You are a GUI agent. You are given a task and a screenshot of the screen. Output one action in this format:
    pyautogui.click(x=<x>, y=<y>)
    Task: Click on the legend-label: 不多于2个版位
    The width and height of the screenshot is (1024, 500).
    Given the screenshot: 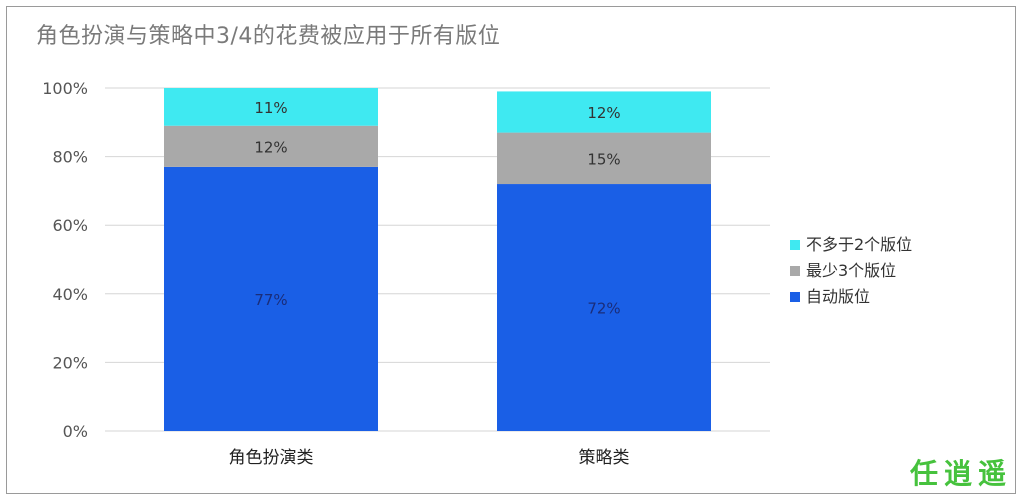 What is the action you would take?
    pyautogui.click(x=859, y=244)
    